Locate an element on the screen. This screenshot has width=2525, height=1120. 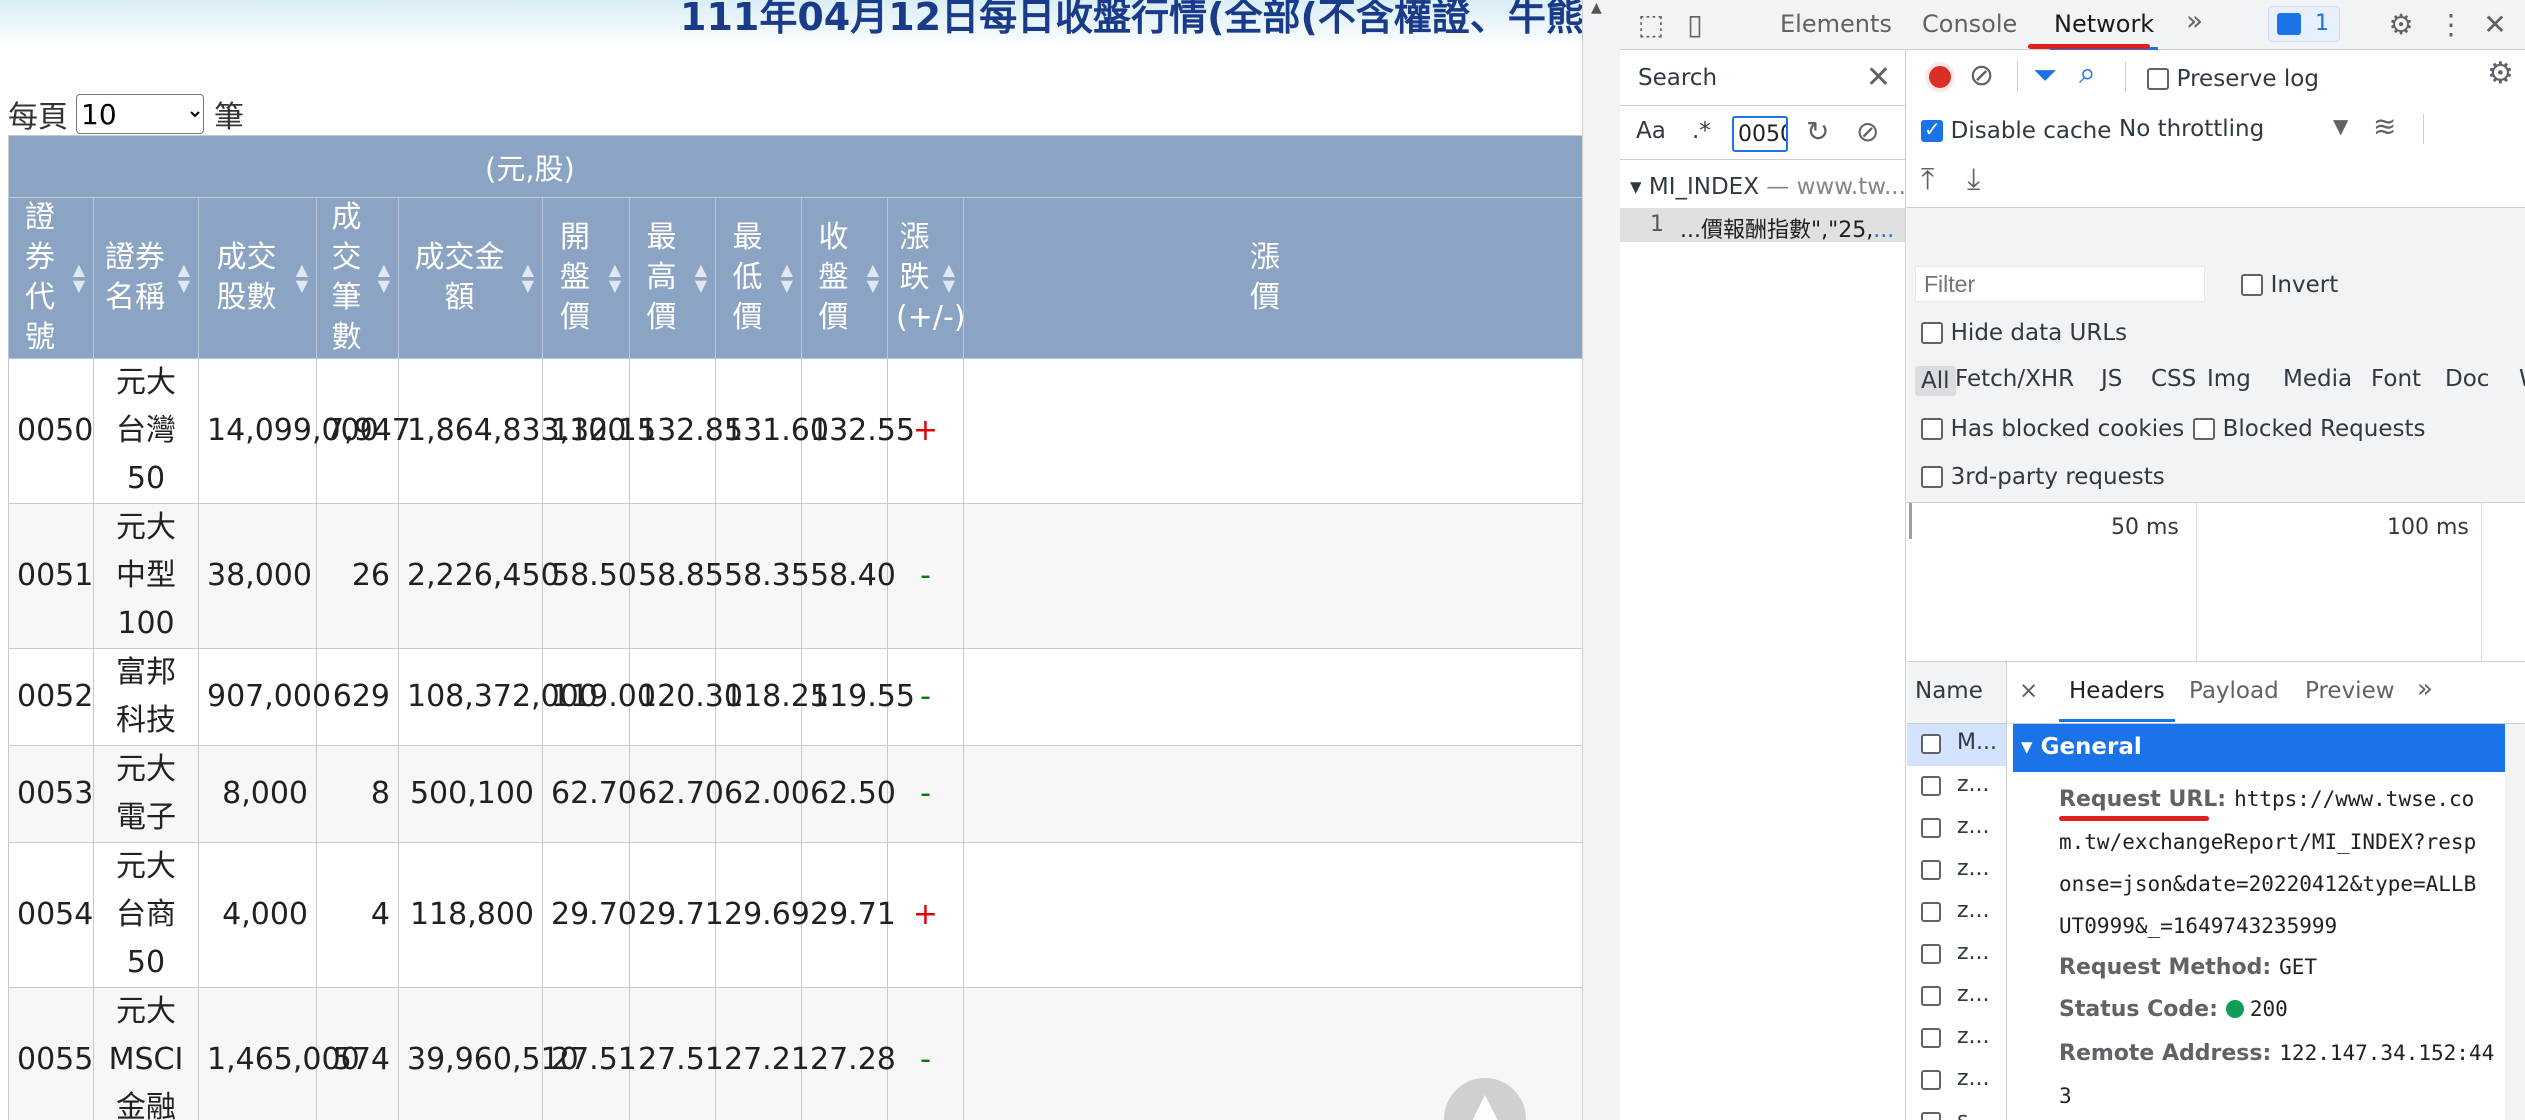
type-filter-css: CSS is located at coordinates (2174, 379).